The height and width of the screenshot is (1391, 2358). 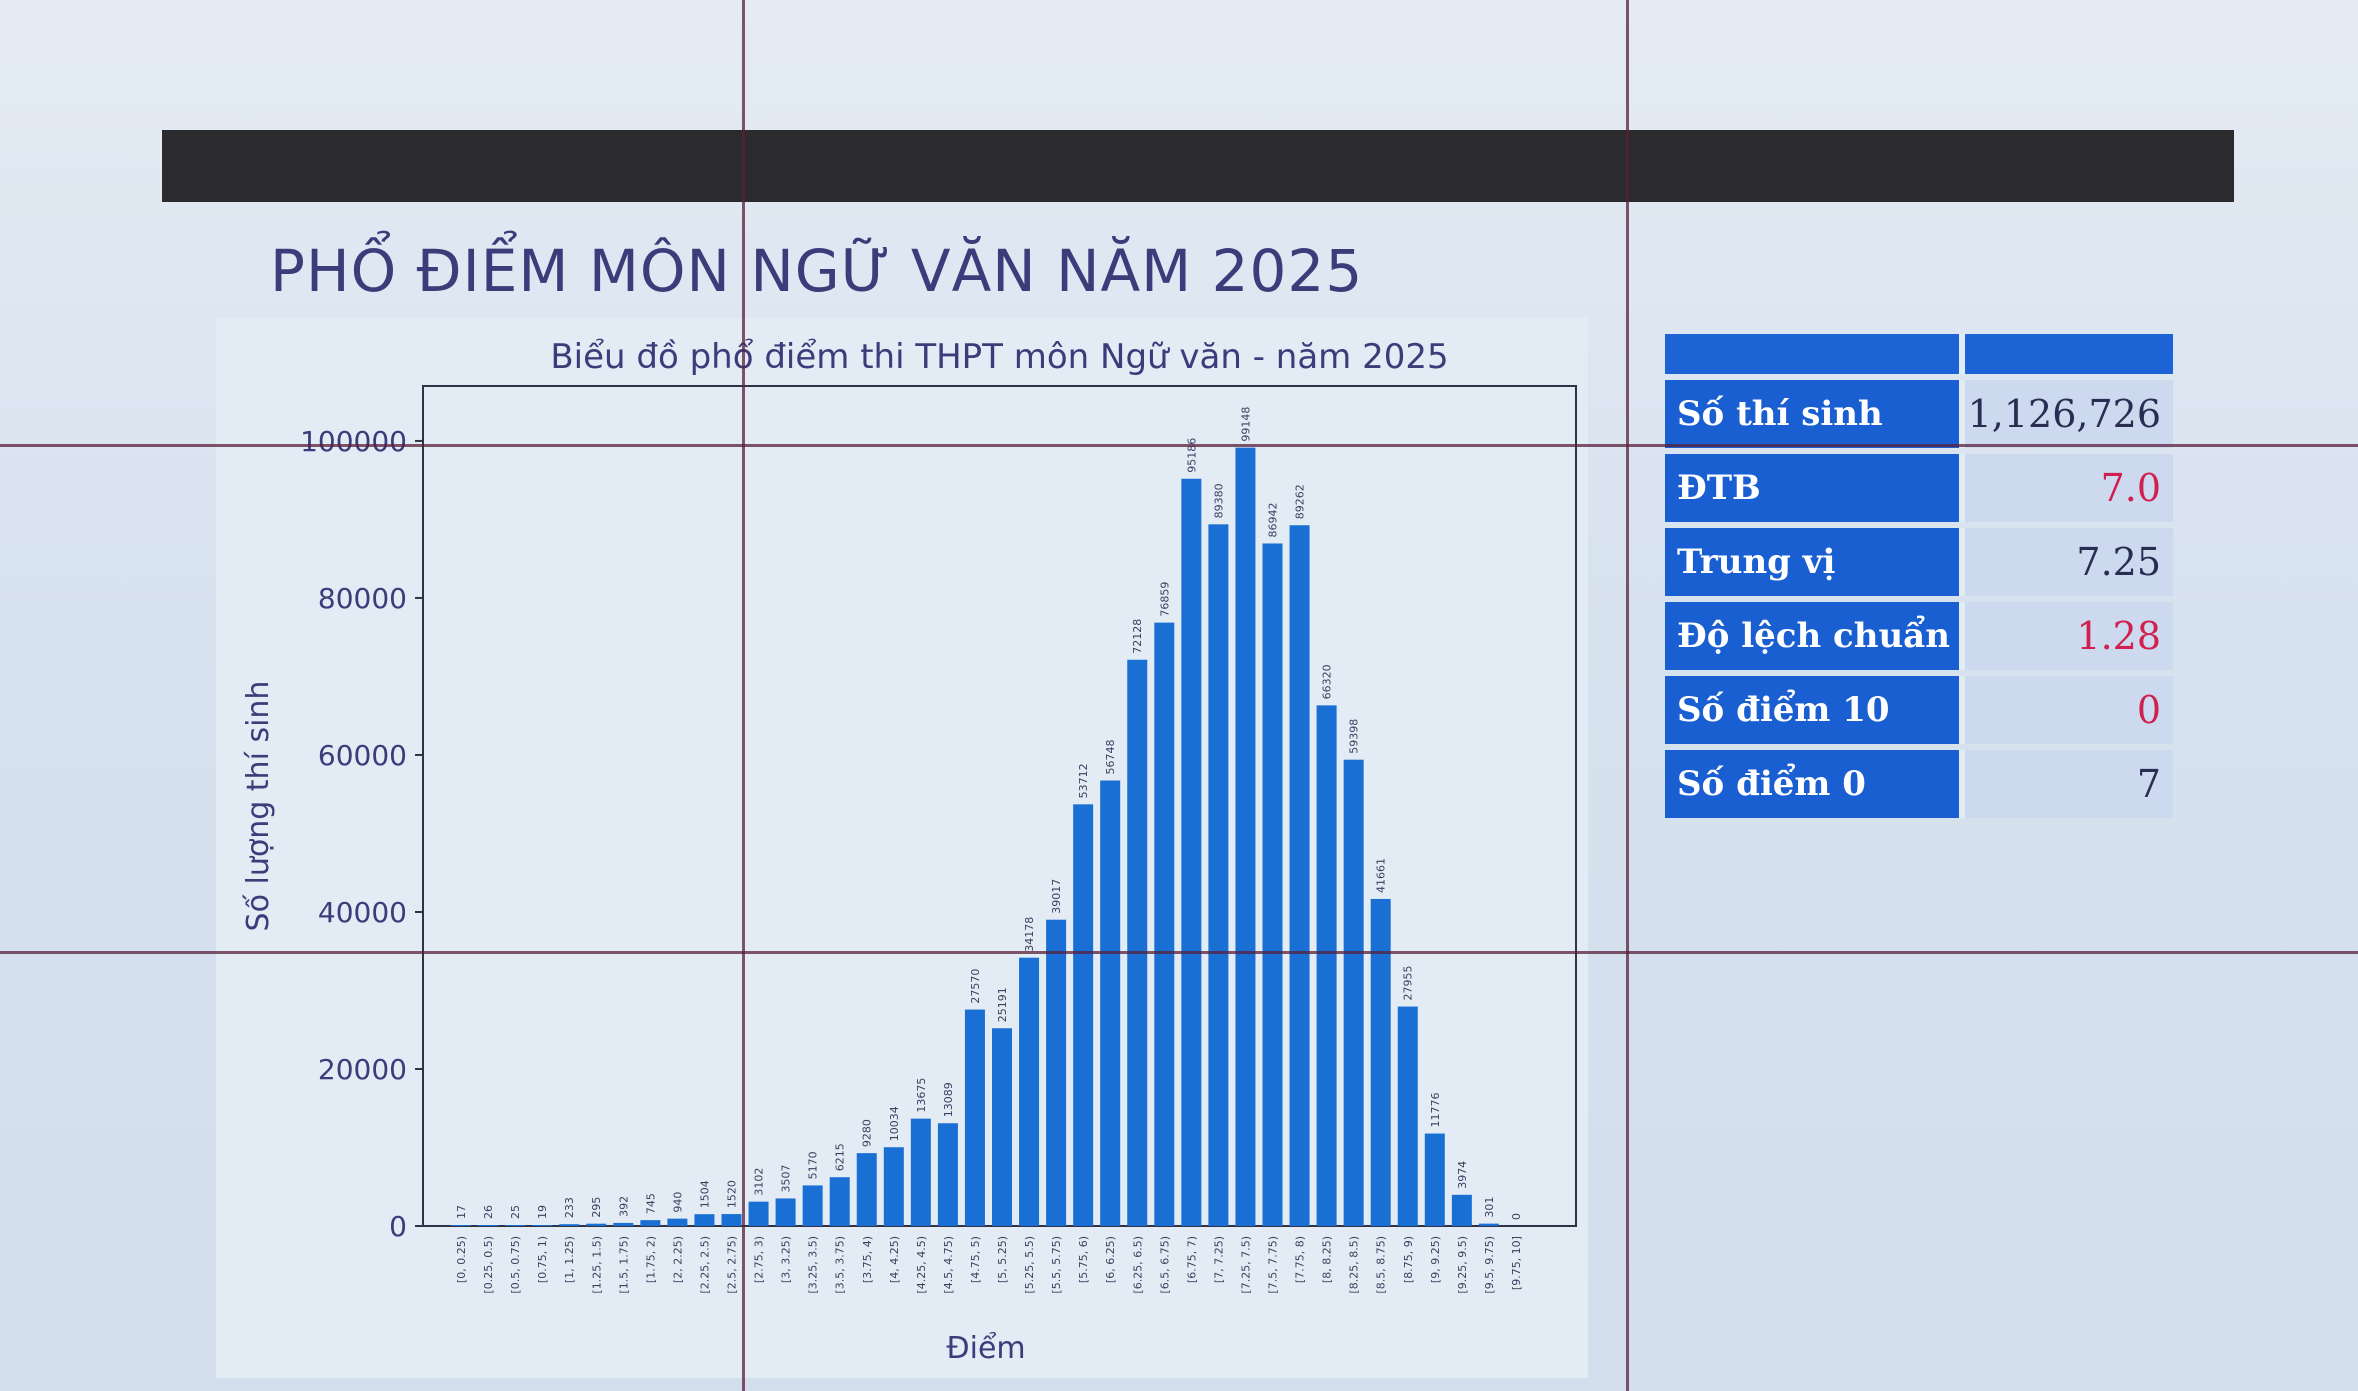 What do you see at coordinates (2069, 636) in the screenshot?
I see `stats-value: 1.28` at bounding box center [2069, 636].